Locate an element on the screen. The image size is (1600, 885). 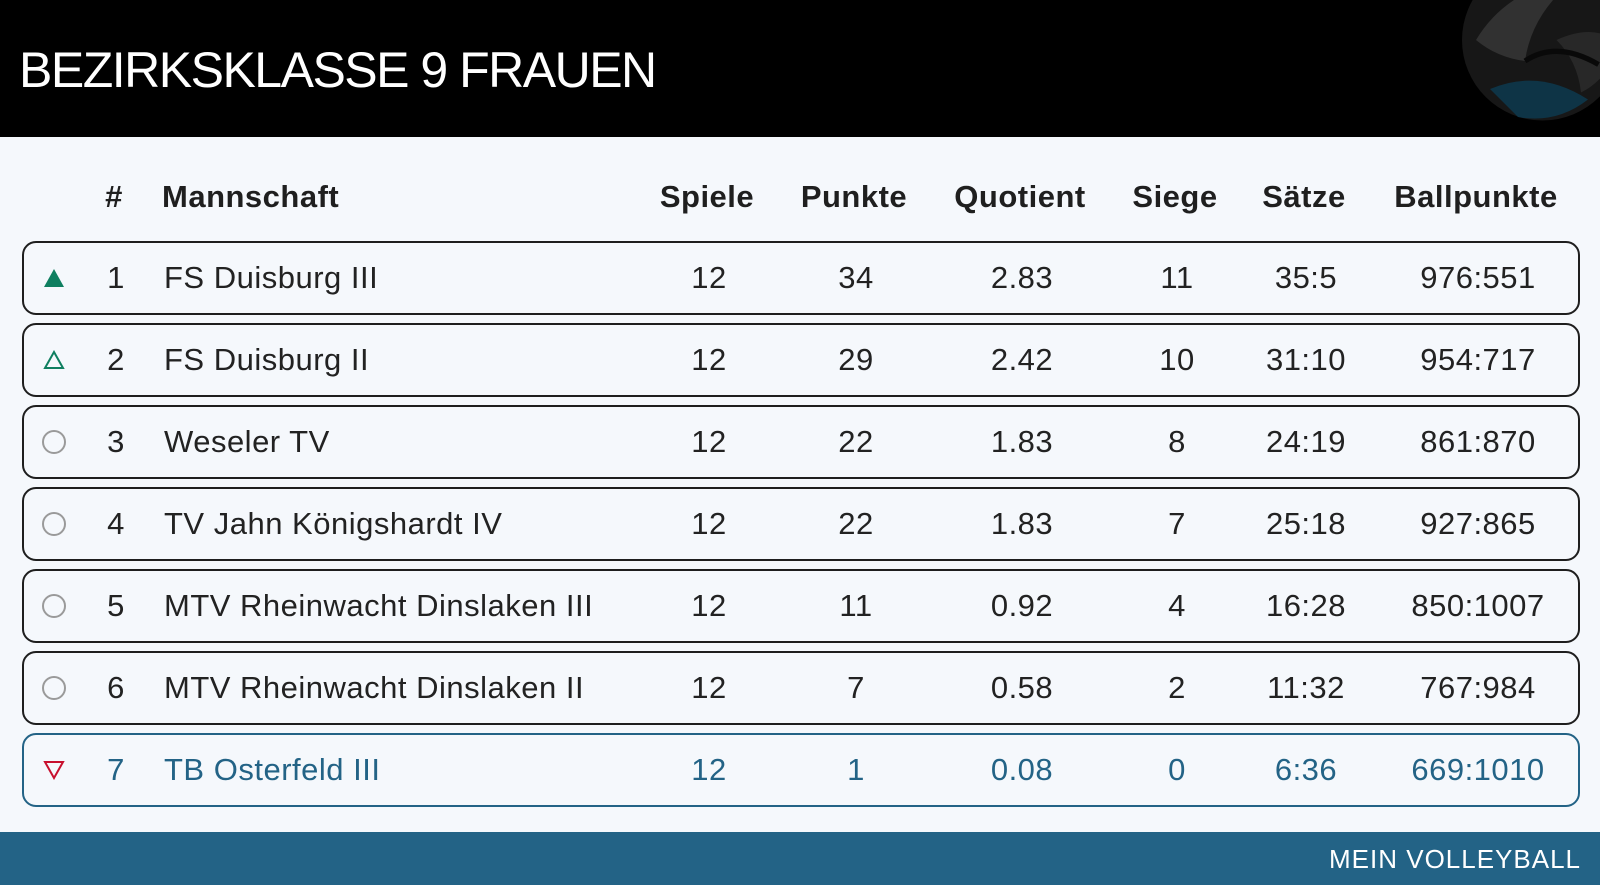
row-rank: 1 is located at coordinates (116, 277).